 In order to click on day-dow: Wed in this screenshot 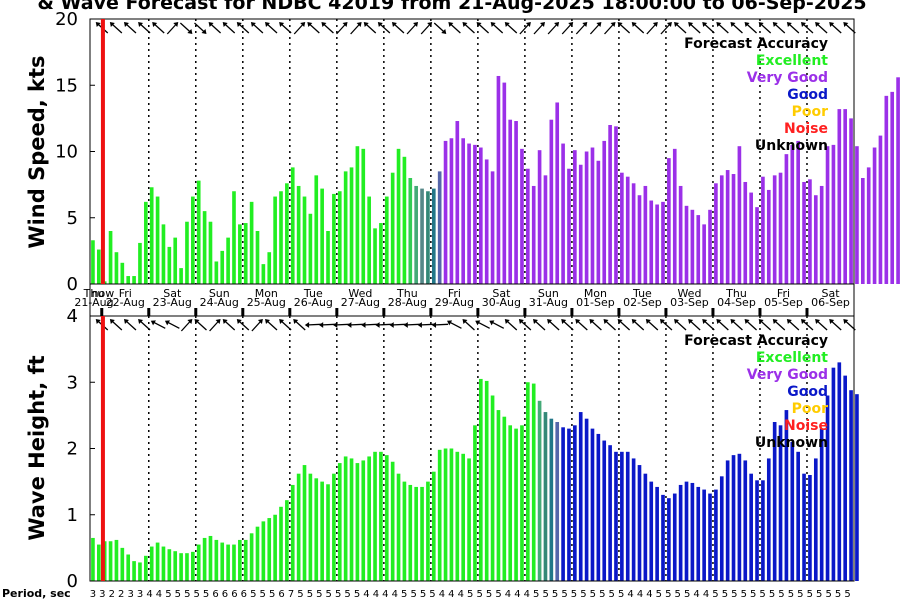, I will do `click(360, 293)`.